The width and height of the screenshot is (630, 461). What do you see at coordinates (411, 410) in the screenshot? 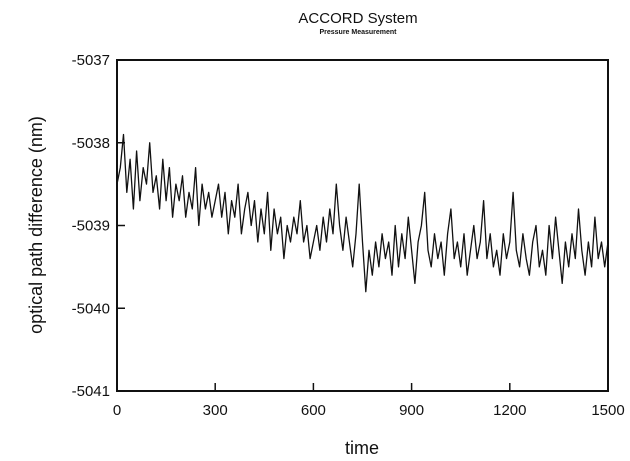
I see `x-tick-label: 900` at bounding box center [411, 410].